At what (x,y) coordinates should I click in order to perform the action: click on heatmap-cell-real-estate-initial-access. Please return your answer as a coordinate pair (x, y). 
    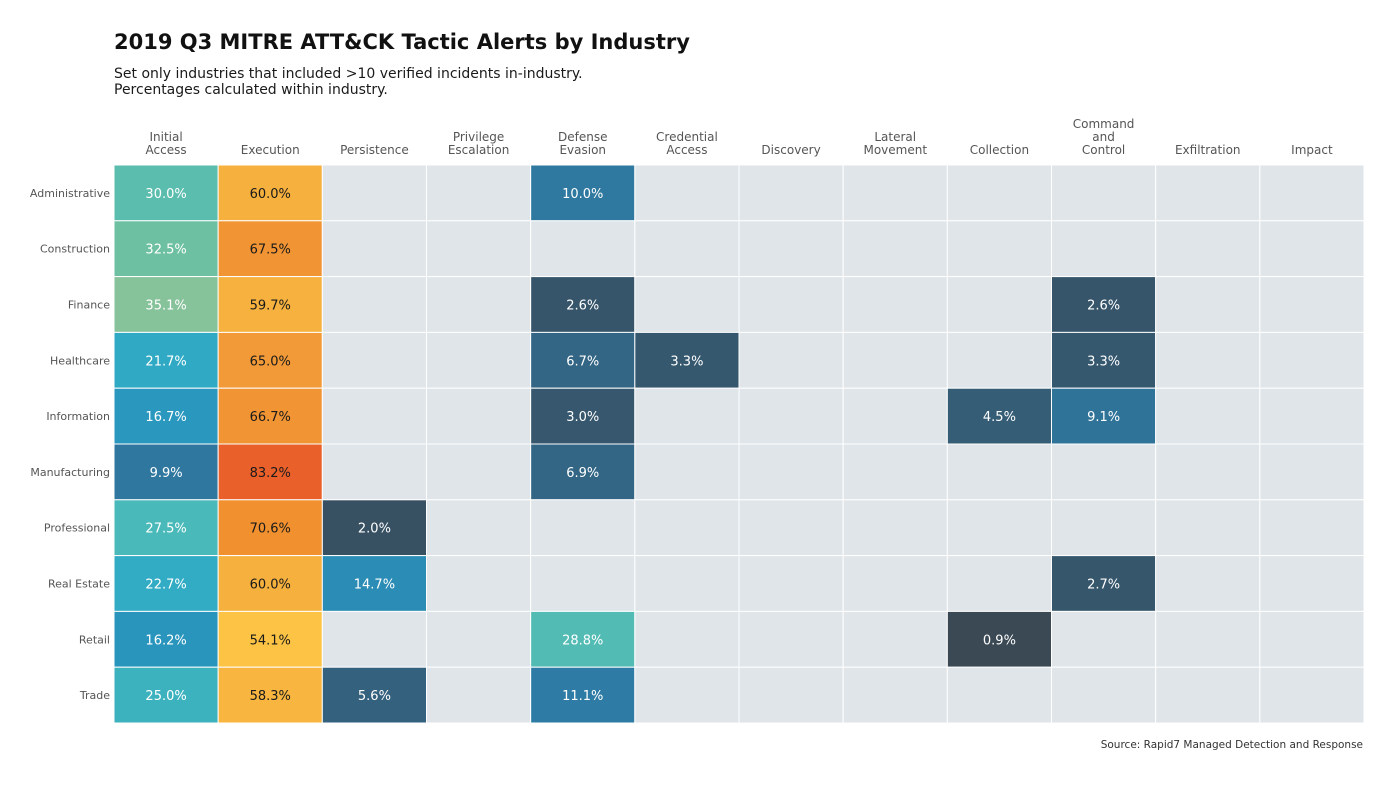
    Looking at the image, I should click on (166, 583).